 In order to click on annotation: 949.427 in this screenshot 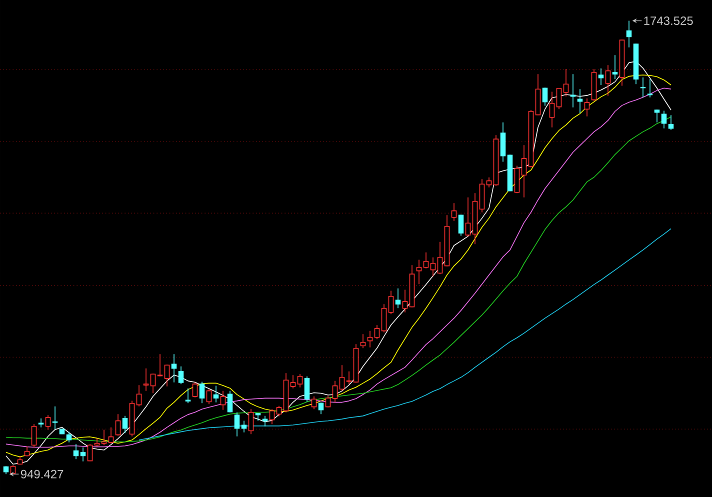, I will do `click(42, 474)`.